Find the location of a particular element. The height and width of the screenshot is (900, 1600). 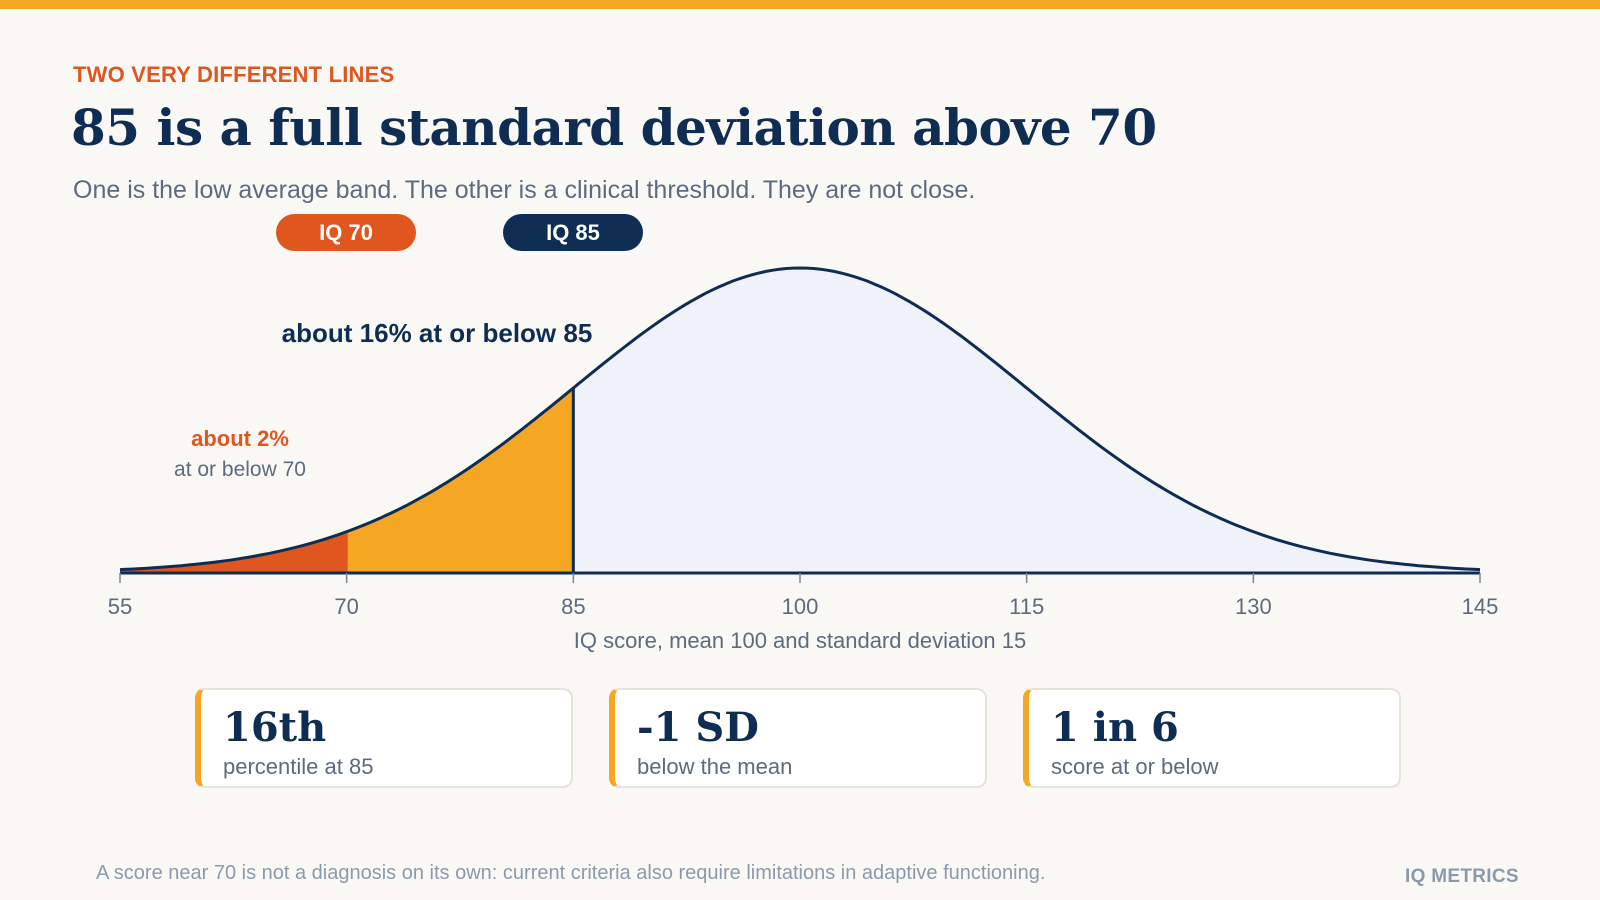

x-tick-label: 130 is located at coordinates (1253, 606).